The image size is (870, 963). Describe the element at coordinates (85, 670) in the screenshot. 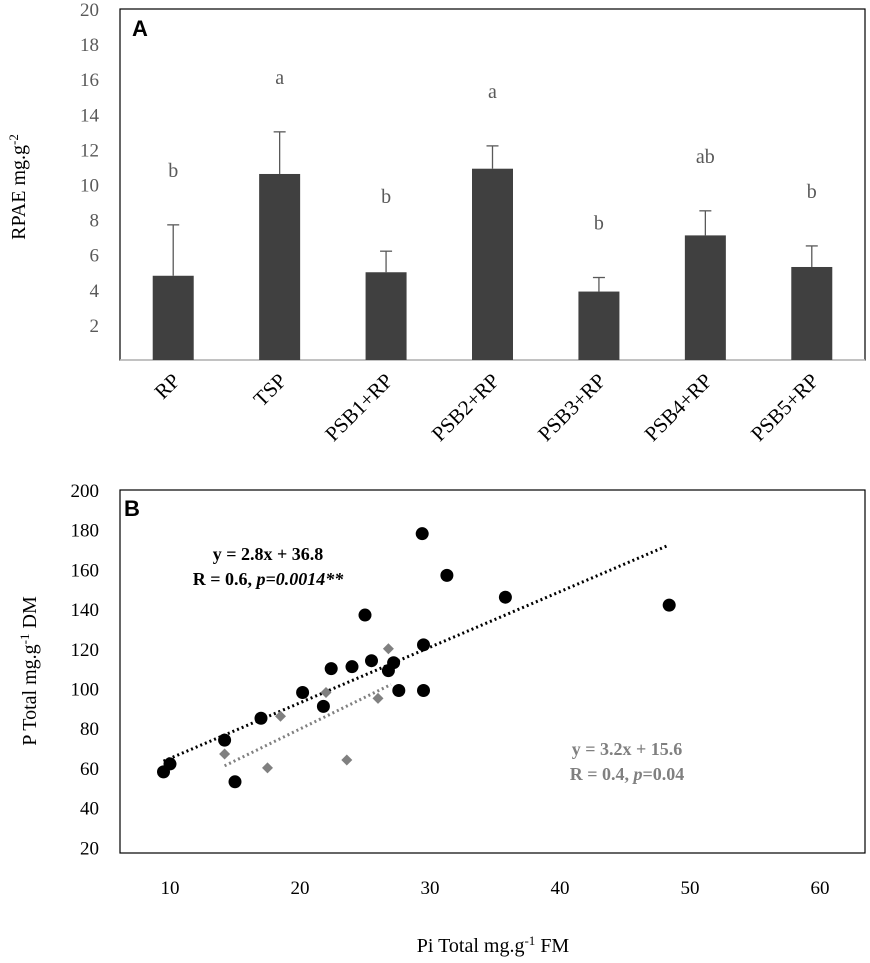

I see `panel-b-y-ticks: 20 40 60 80 100 120 140 160 180 200` at that location.